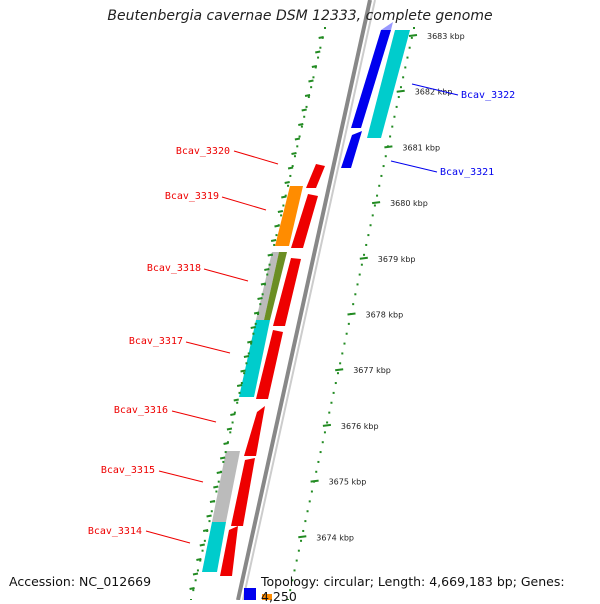  What do you see at coordinates (397, 259) in the screenshot?
I see `scale-tick-label: 3679 kbp` at bounding box center [397, 259].